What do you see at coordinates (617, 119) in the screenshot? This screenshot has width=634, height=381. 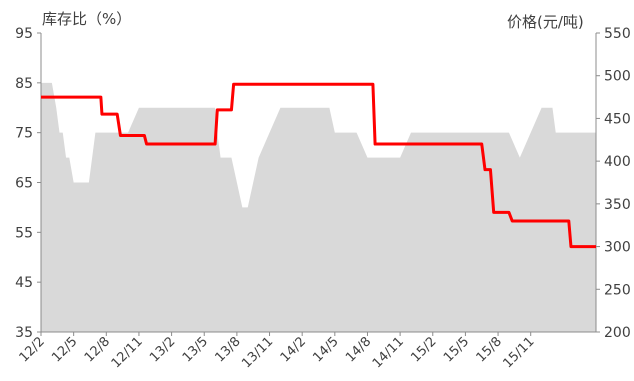 I see `right-tick-label: 450` at bounding box center [617, 119].